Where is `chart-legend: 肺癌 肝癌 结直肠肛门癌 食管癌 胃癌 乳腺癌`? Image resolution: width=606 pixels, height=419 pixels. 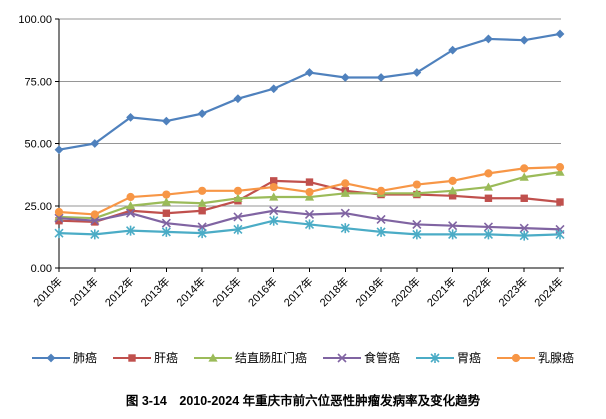
chart-legend: 肺癌 肝癌 结直肠肛门癌 食管癌 胃癌 乳腺癌 is located at coordinates (303, 357).